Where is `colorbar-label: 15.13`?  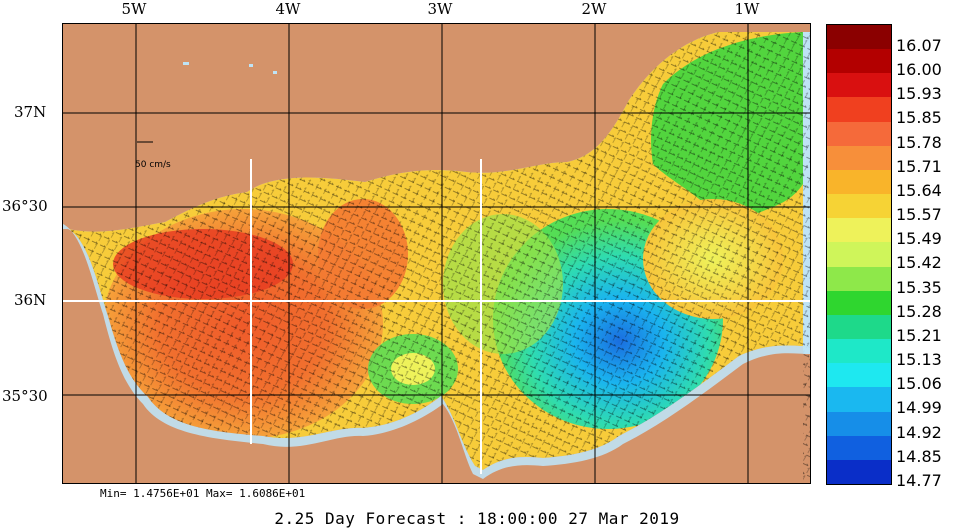
colorbar-label: 15.13 is located at coordinates (919, 360).